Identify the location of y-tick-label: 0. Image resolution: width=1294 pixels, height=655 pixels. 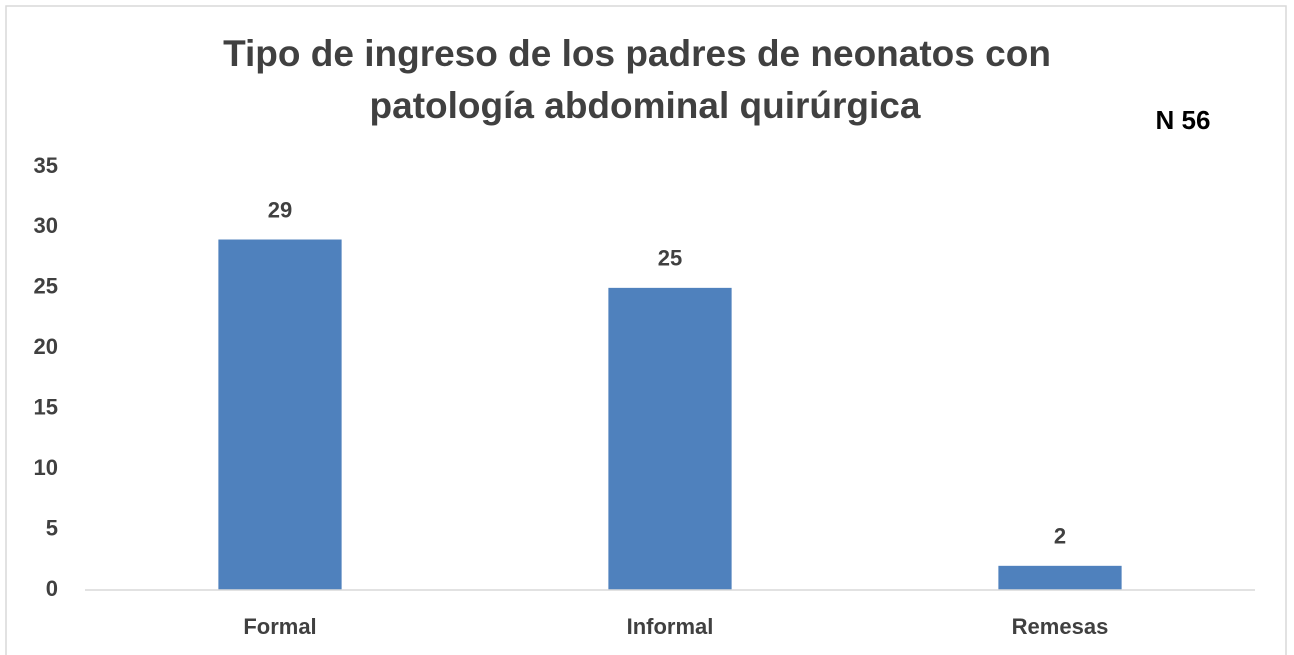
(52, 588).